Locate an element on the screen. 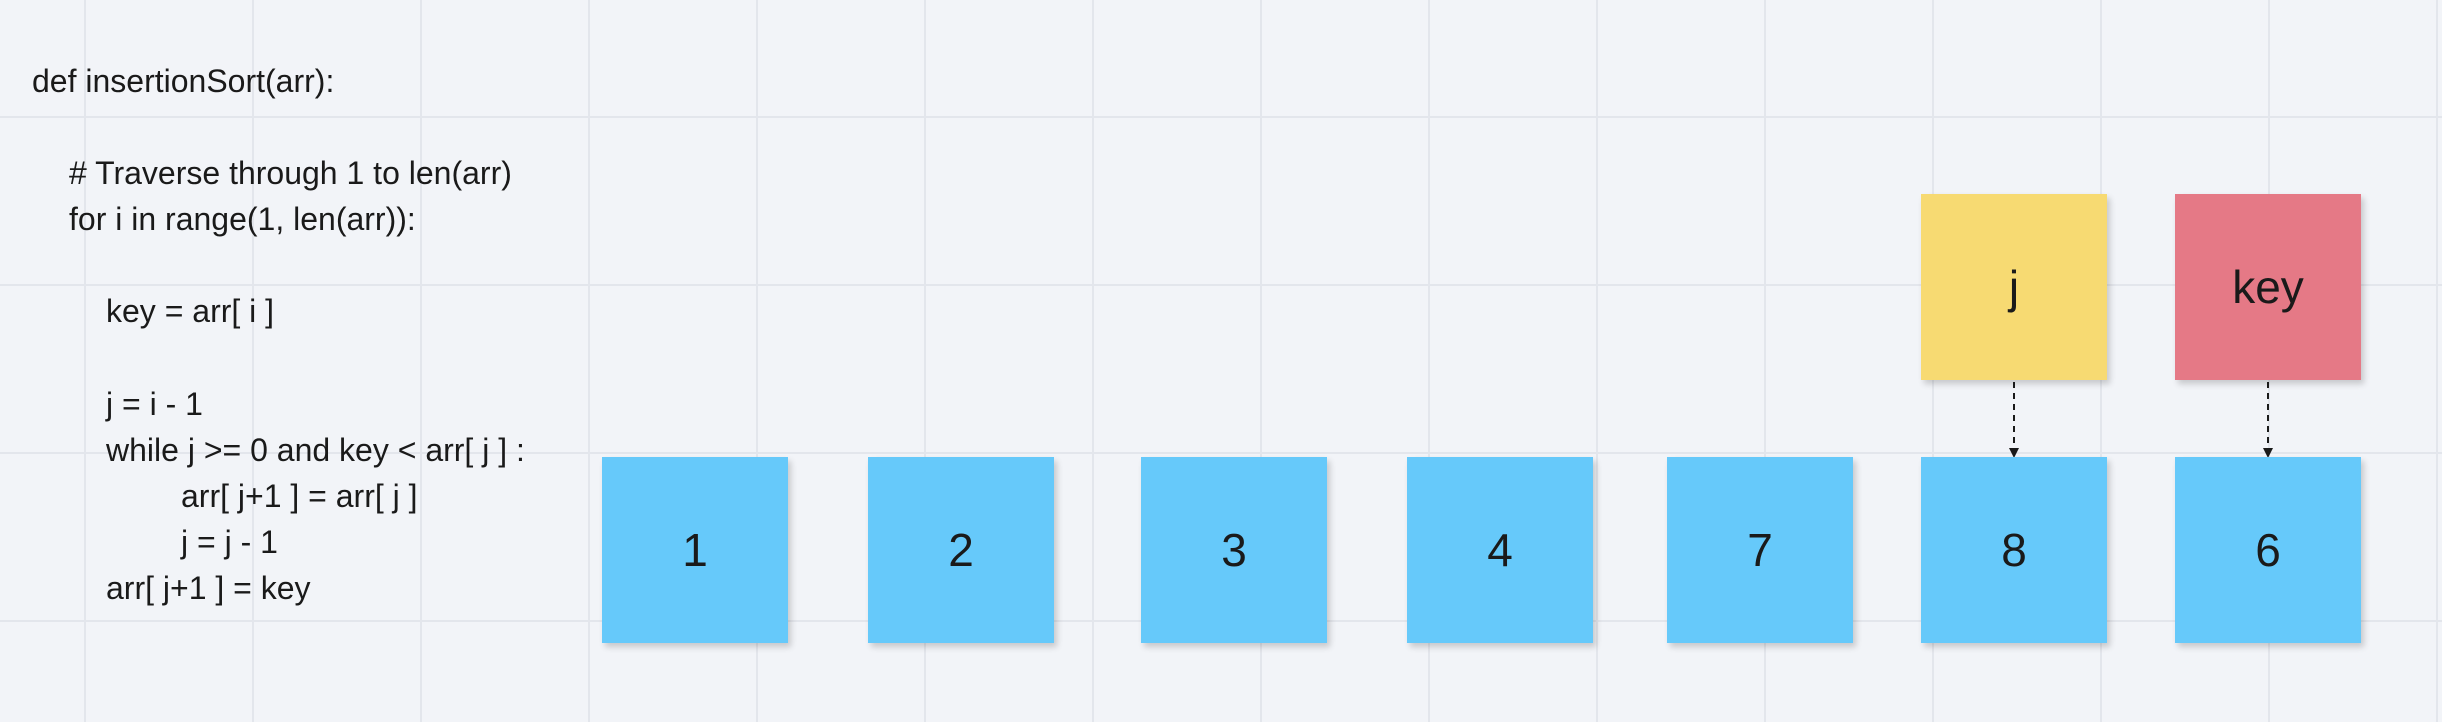 The width and height of the screenshot is (2442, 722). code-line-insert: arr[ j+1 ] = key is located at coordinates (208, 588).